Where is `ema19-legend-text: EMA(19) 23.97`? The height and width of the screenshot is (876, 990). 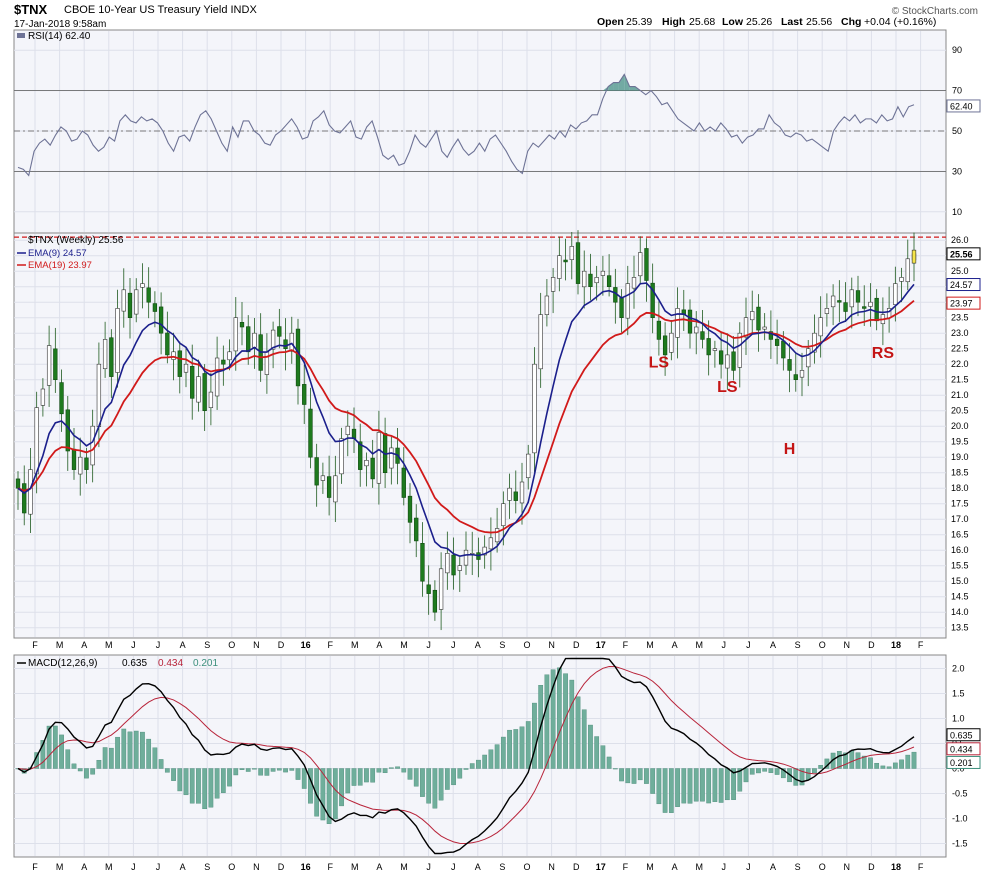
ema19-legend-text: EMA(19) 23.97 is located at coordinates (60, 265).